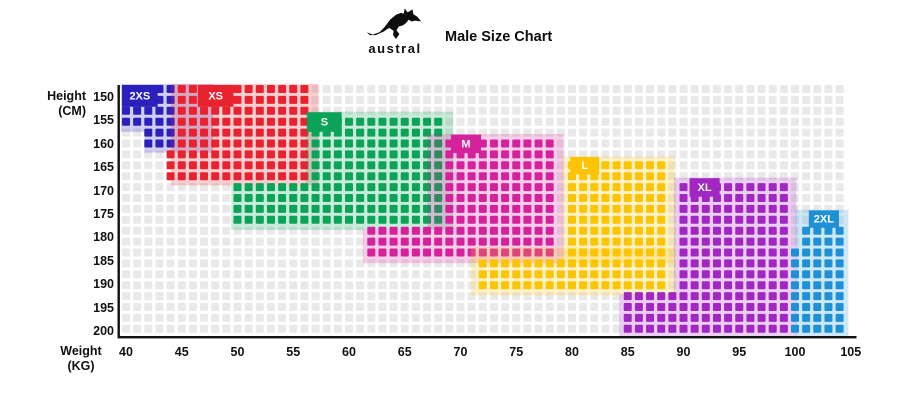 Image resolution: width=900 pixels, height=414 pixels. Describe the element at coordinates (683, 352) in the screenshot. I see `x-tick-label: 90` at that location.